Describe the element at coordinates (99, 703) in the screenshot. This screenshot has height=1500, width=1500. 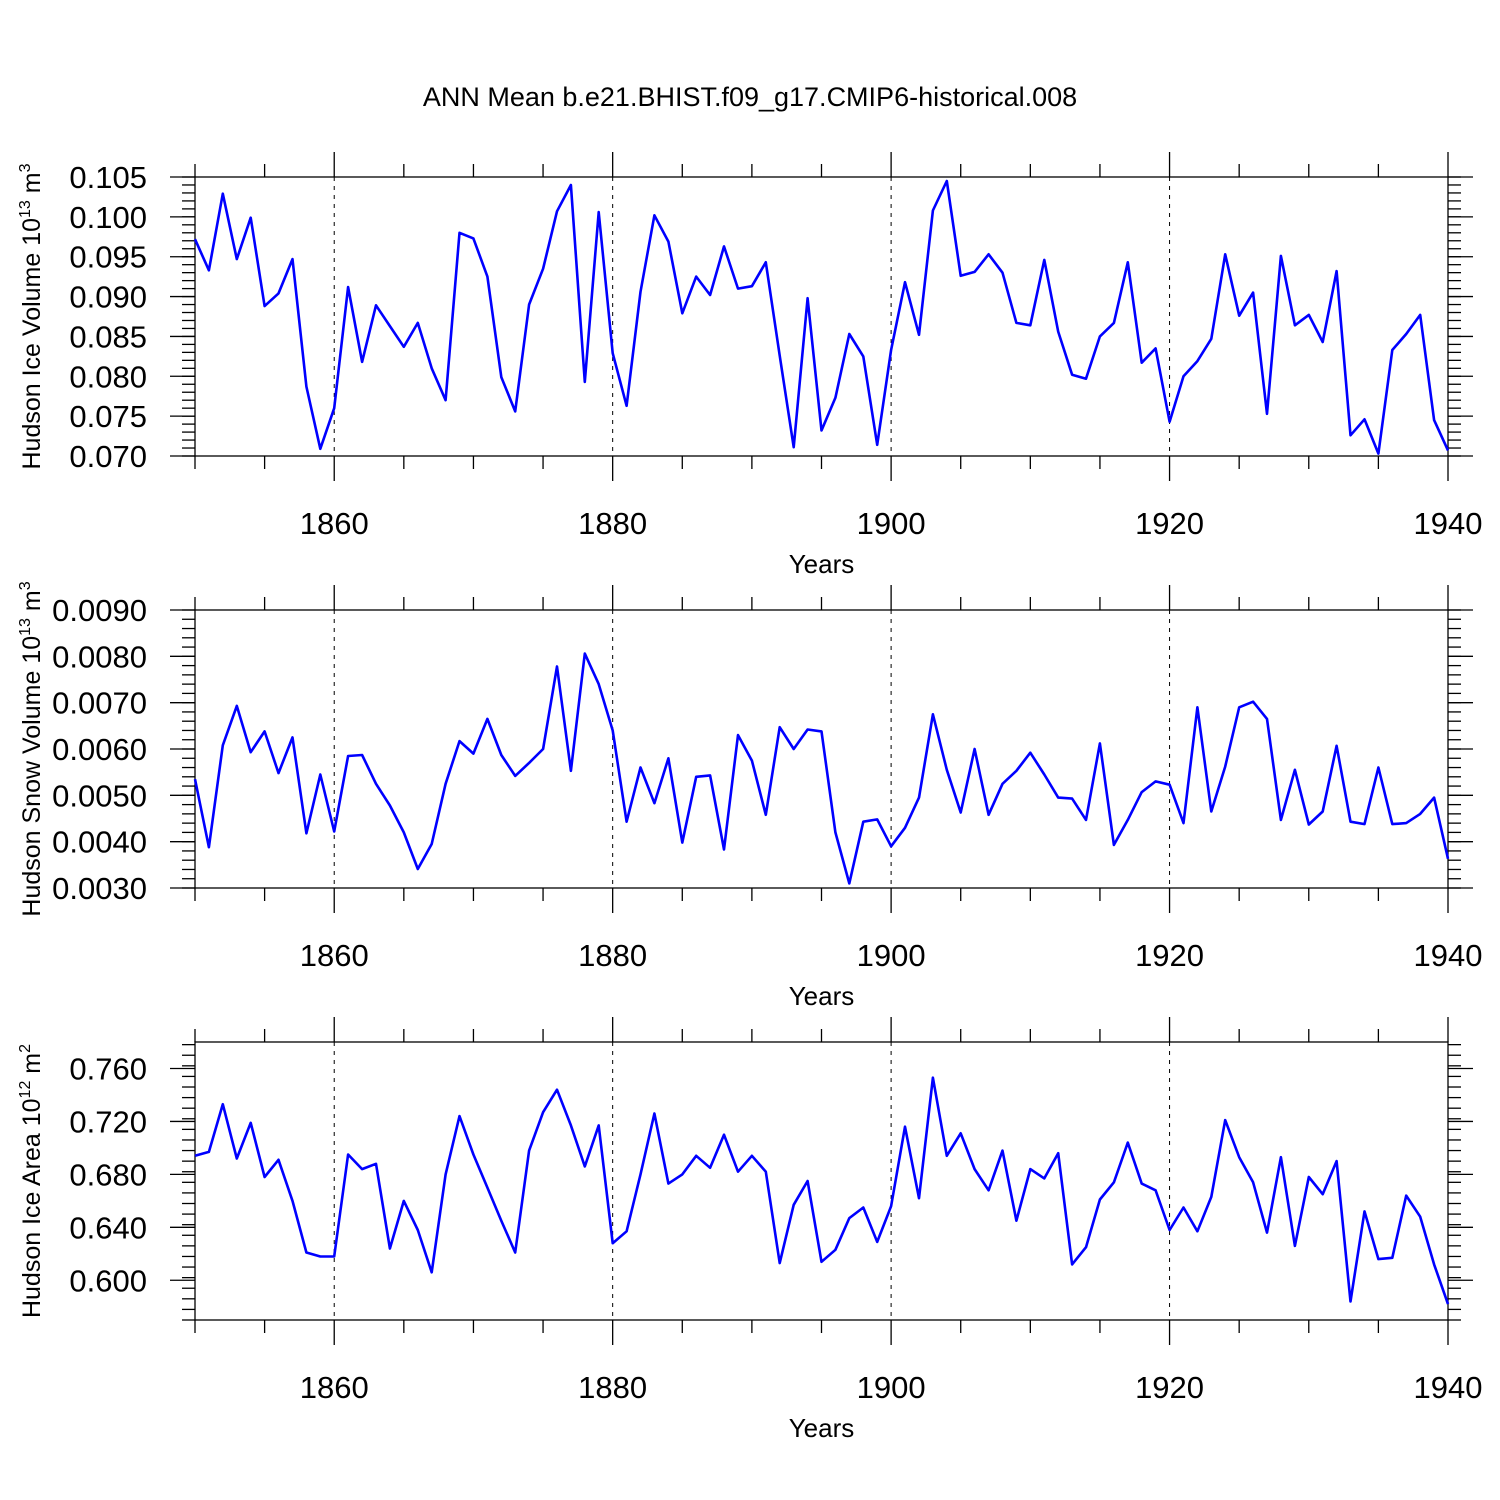
I see `y-tick-label: 0.0070` at that location.